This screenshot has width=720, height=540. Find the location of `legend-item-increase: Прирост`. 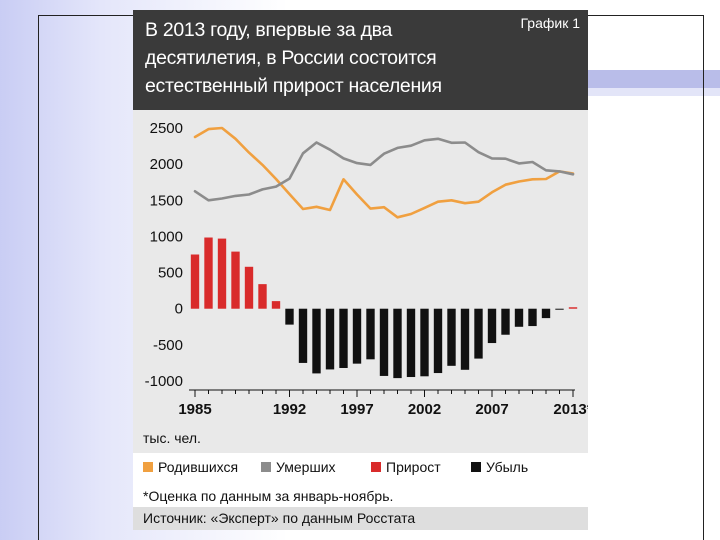

legend-item-increase: Прирост is located at coordinates (406, 467).